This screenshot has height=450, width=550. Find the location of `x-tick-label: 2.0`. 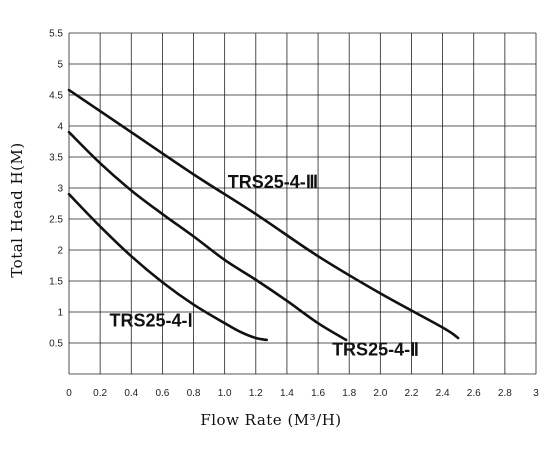

x-tick-label: 2.0 is located at coordinates (380, 393).